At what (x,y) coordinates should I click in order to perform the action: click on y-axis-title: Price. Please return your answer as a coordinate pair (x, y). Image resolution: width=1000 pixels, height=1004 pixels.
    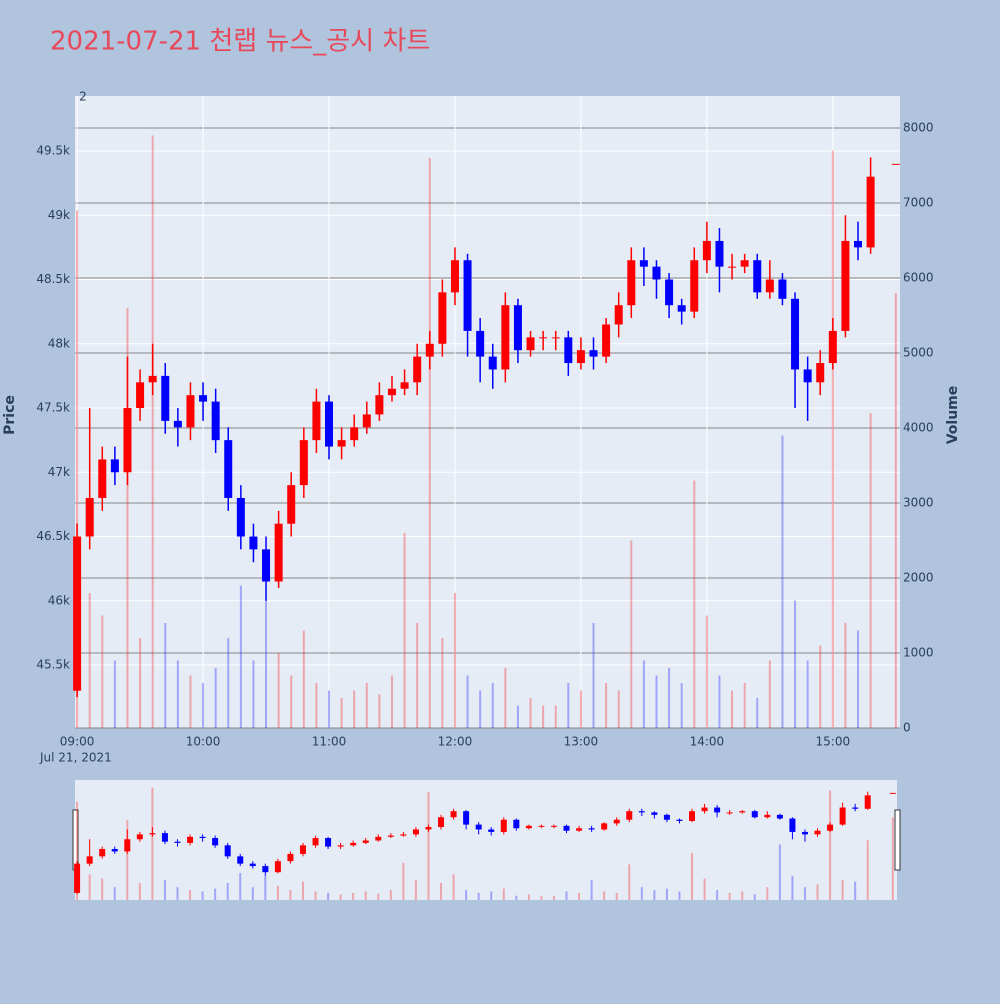
    Looking at the image, I should click on (10, 415).